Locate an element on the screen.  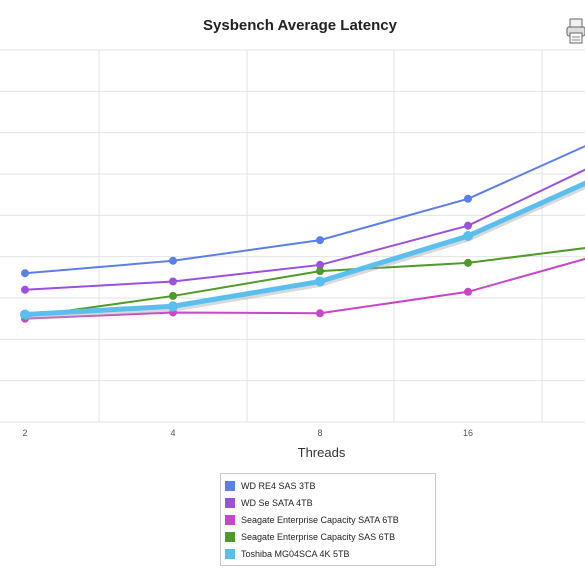
printer-icon is located at coordinates (575, 31).